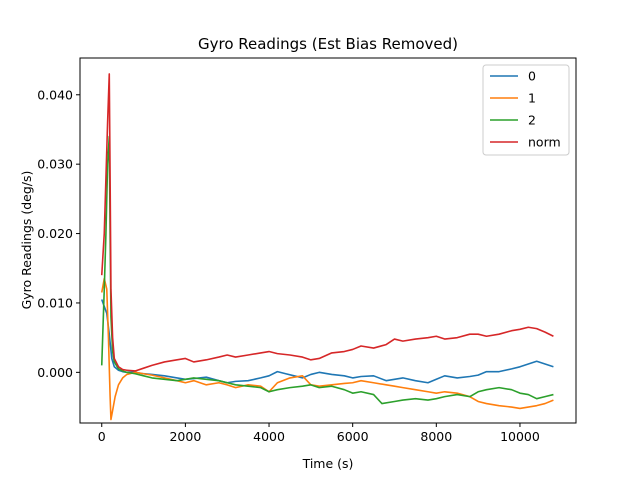 The height and width of the screenshot is (480, 640). What do you see at coordinates (185, 436) in the screenshot?
I see `x-tick-label: 2000` at bounding box center [185, 436].